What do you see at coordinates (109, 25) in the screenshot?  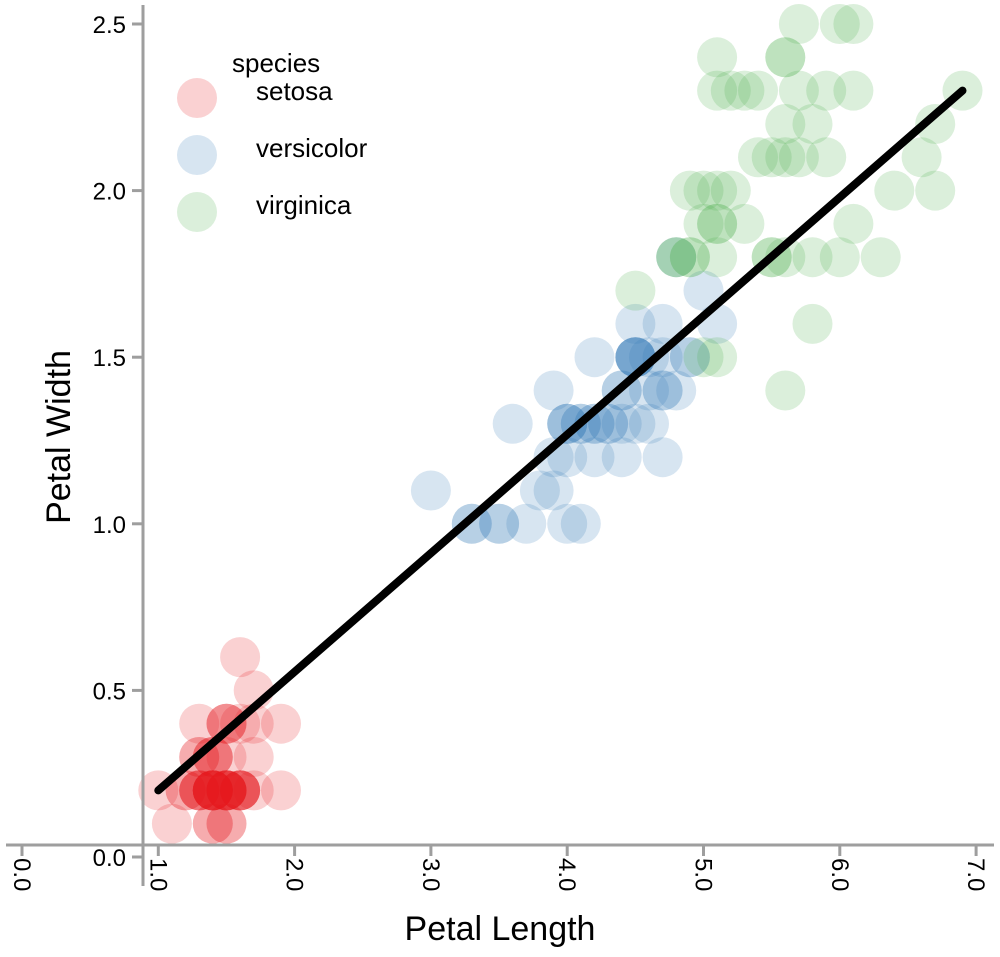 I see `y-tick-label: 2.5` at bounding box center [109, 25].